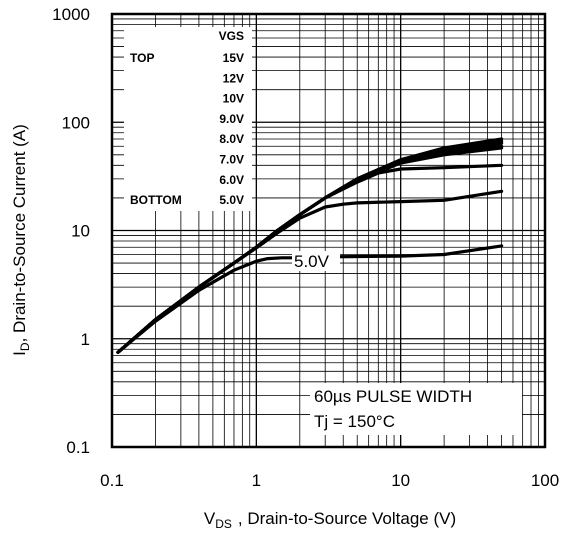  What do you see at coordinates (78, 447) in the screenshot?
I see `y-tick-label: 0.1` at bounding box center [78, 447].